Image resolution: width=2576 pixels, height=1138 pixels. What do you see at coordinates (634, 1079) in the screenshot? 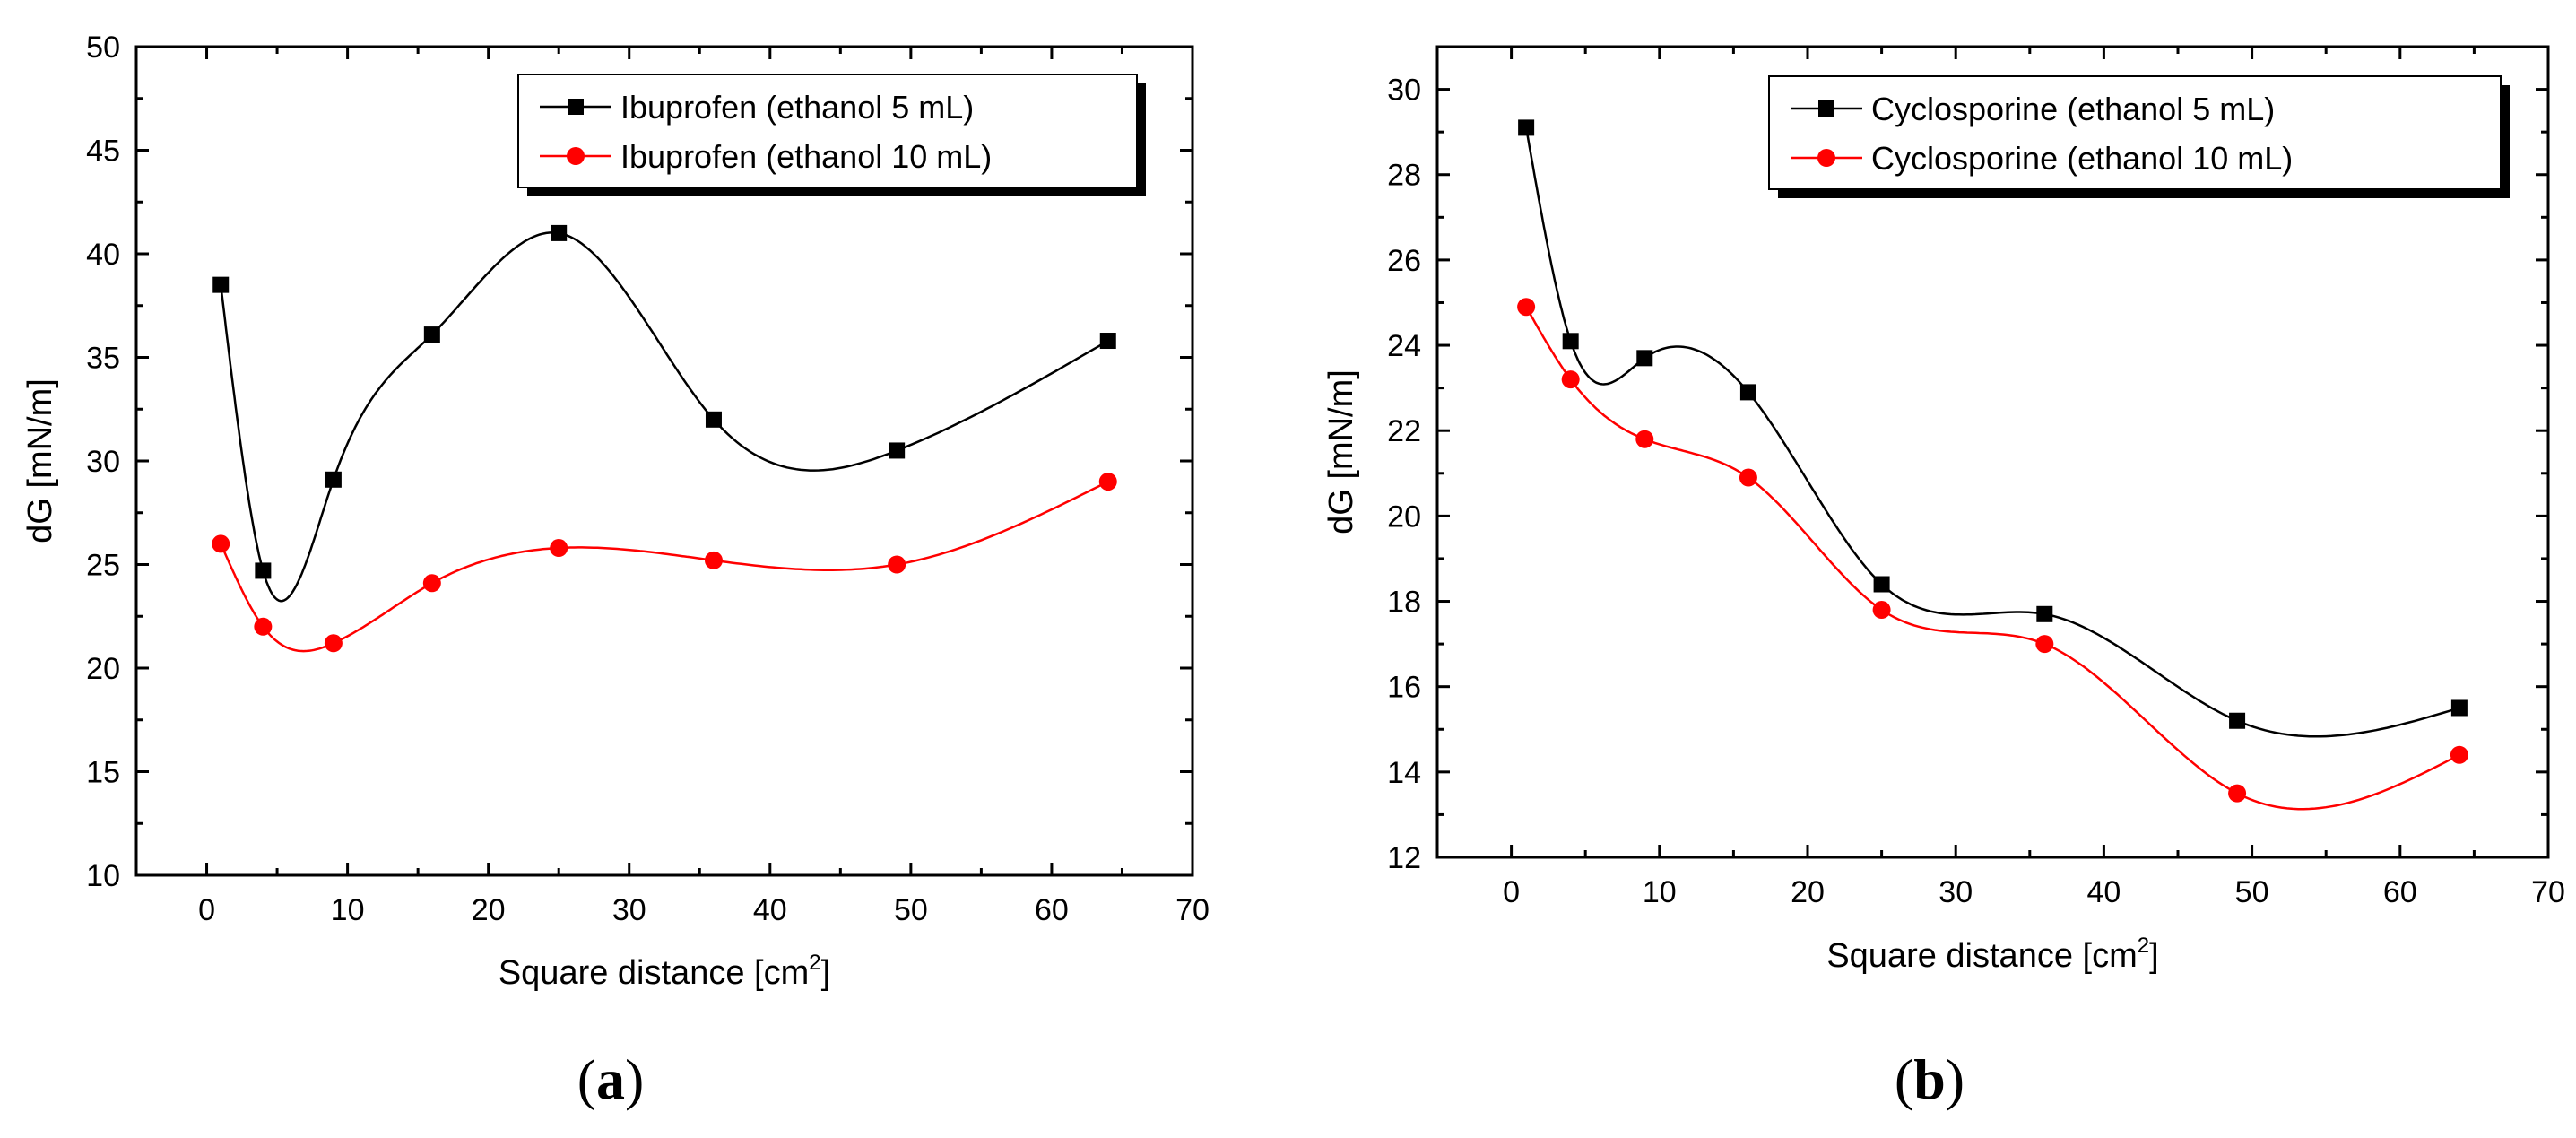
I see `panel-label-close-paren: )` at bounding box center [634, 1079].